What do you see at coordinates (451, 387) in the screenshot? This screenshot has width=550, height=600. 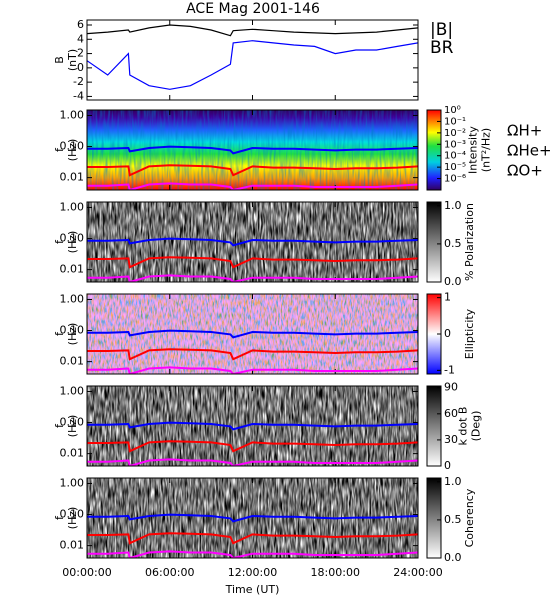 I see `colorbar-tick-label: 90` at bounding box center [451, 387].